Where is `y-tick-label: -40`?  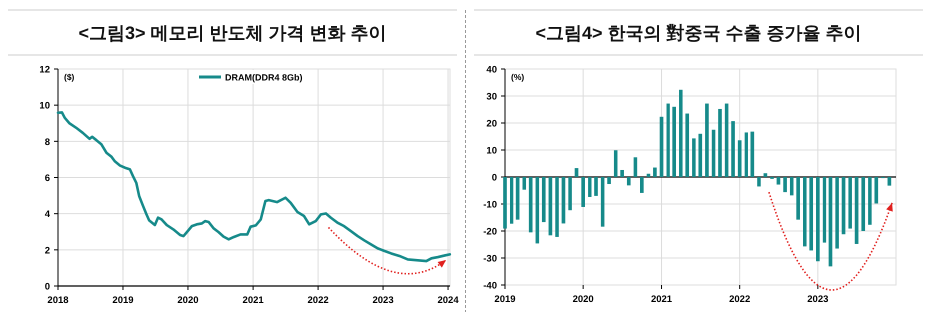 y-tick-label: -40 is located at coordinates (490, 286).